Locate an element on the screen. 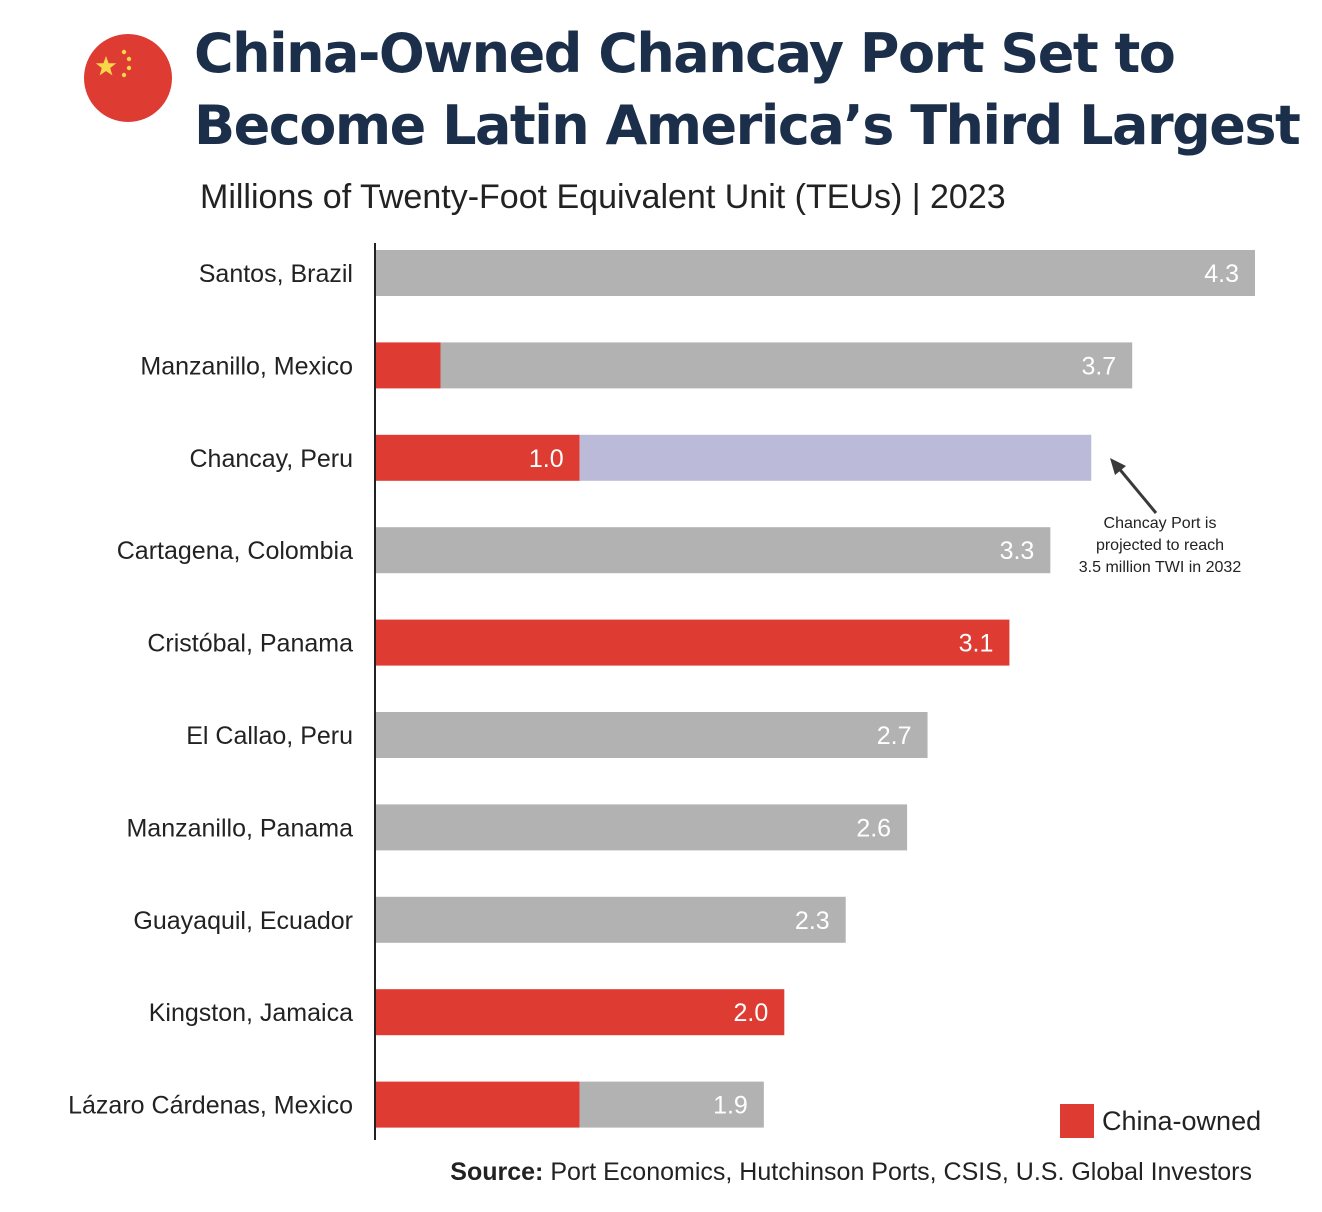 This screenshot has height=1212, width=1322. value-label-lazaro-cardenas-mexico: 1.9 is located at coordinates (730, 1106).